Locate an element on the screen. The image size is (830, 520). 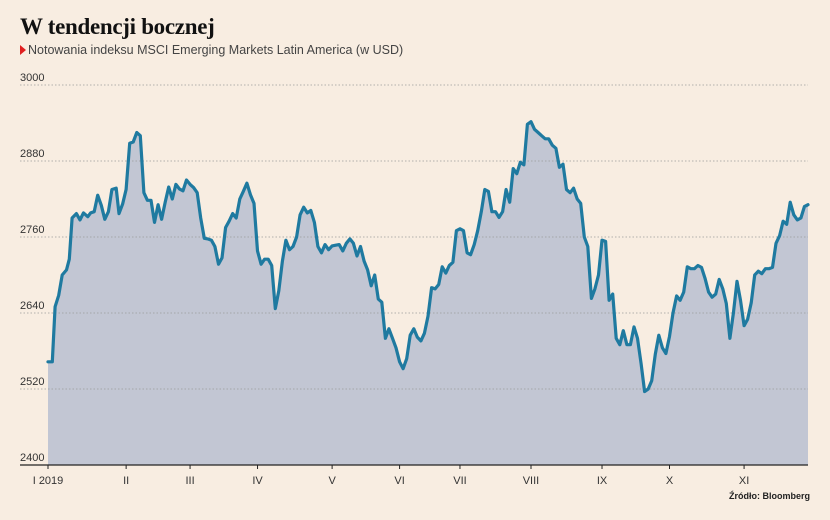
x-tick-label: VIII is located at coordinates (531, 481).